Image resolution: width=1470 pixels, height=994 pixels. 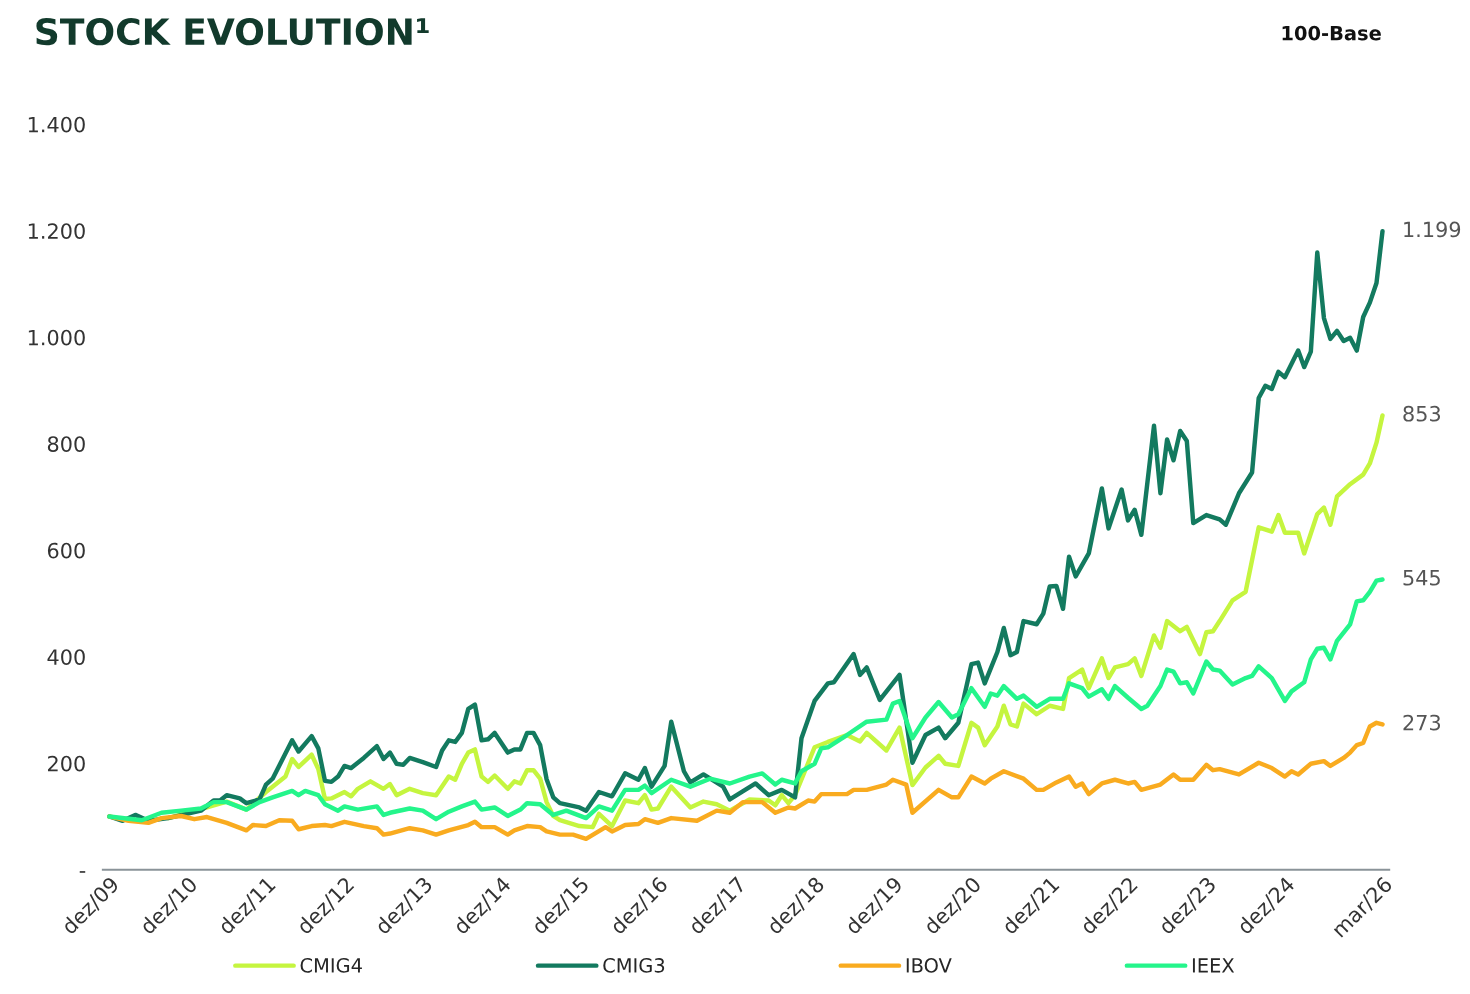 I want to click on chart-title: STOCK EVOLUTION¹, so click(x=232, y=31).